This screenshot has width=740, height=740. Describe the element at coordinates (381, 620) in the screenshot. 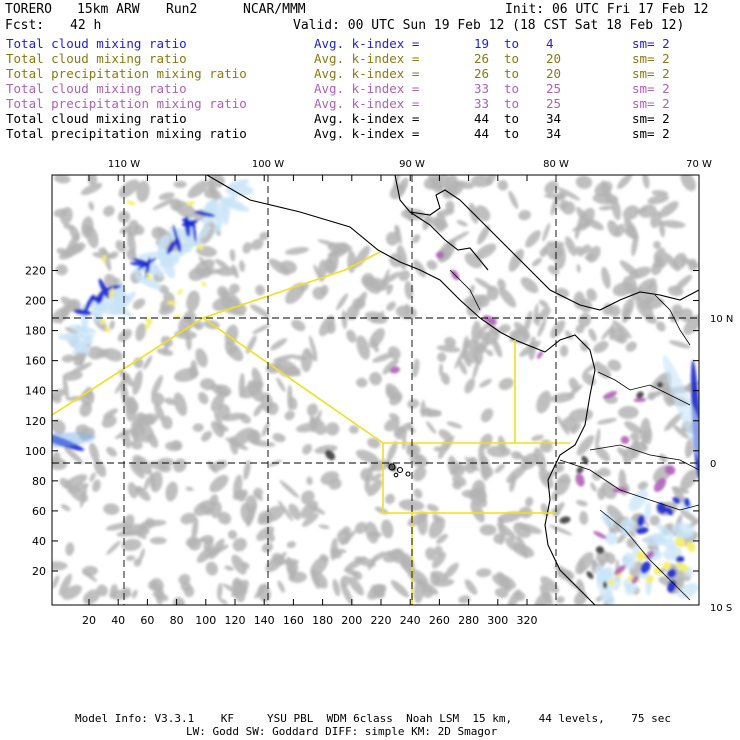

I see `x-tick-label: 220` at that location.